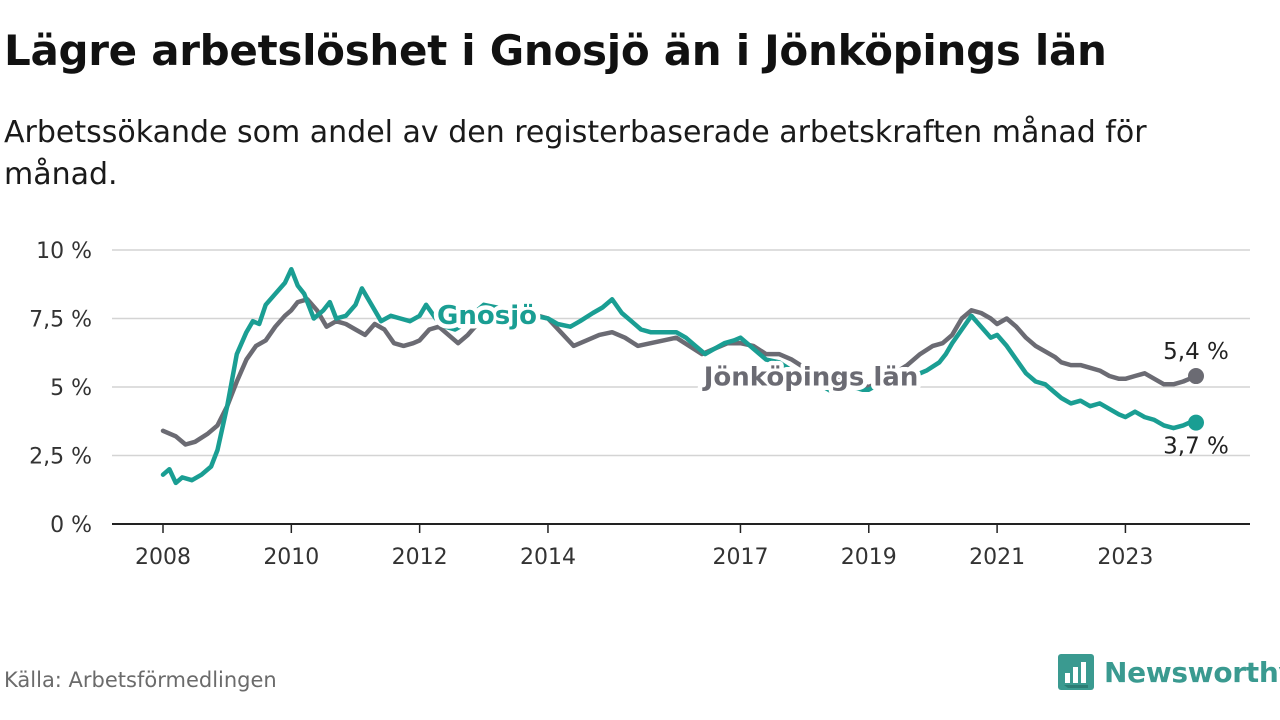  Describe the element at coordinates (1196, 376) in the screenshot. I see `end-marker-jonkopings-lan` at that location.